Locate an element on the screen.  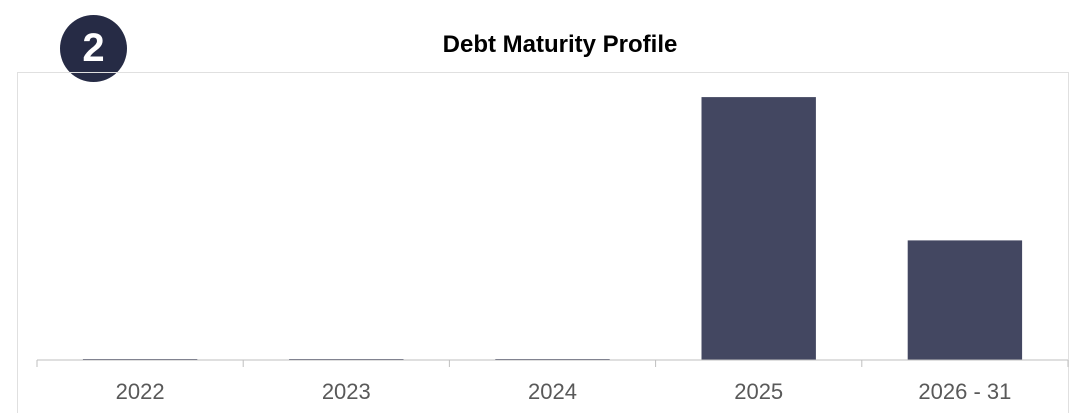
x-tick-label: 2023 is located at coordinates (346, 391).